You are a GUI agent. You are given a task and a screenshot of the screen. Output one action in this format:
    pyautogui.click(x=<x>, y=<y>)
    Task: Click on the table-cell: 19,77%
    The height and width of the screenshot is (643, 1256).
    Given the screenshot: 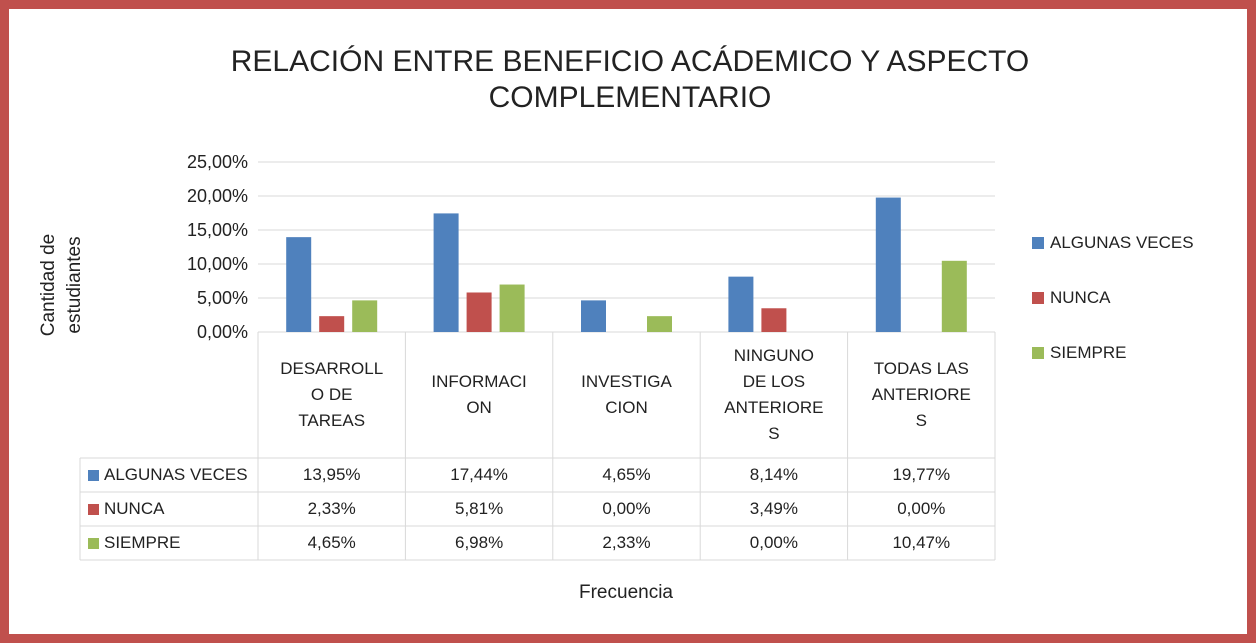 What is the action you would take?
    pyautogui.click(x=921, y=474)
    